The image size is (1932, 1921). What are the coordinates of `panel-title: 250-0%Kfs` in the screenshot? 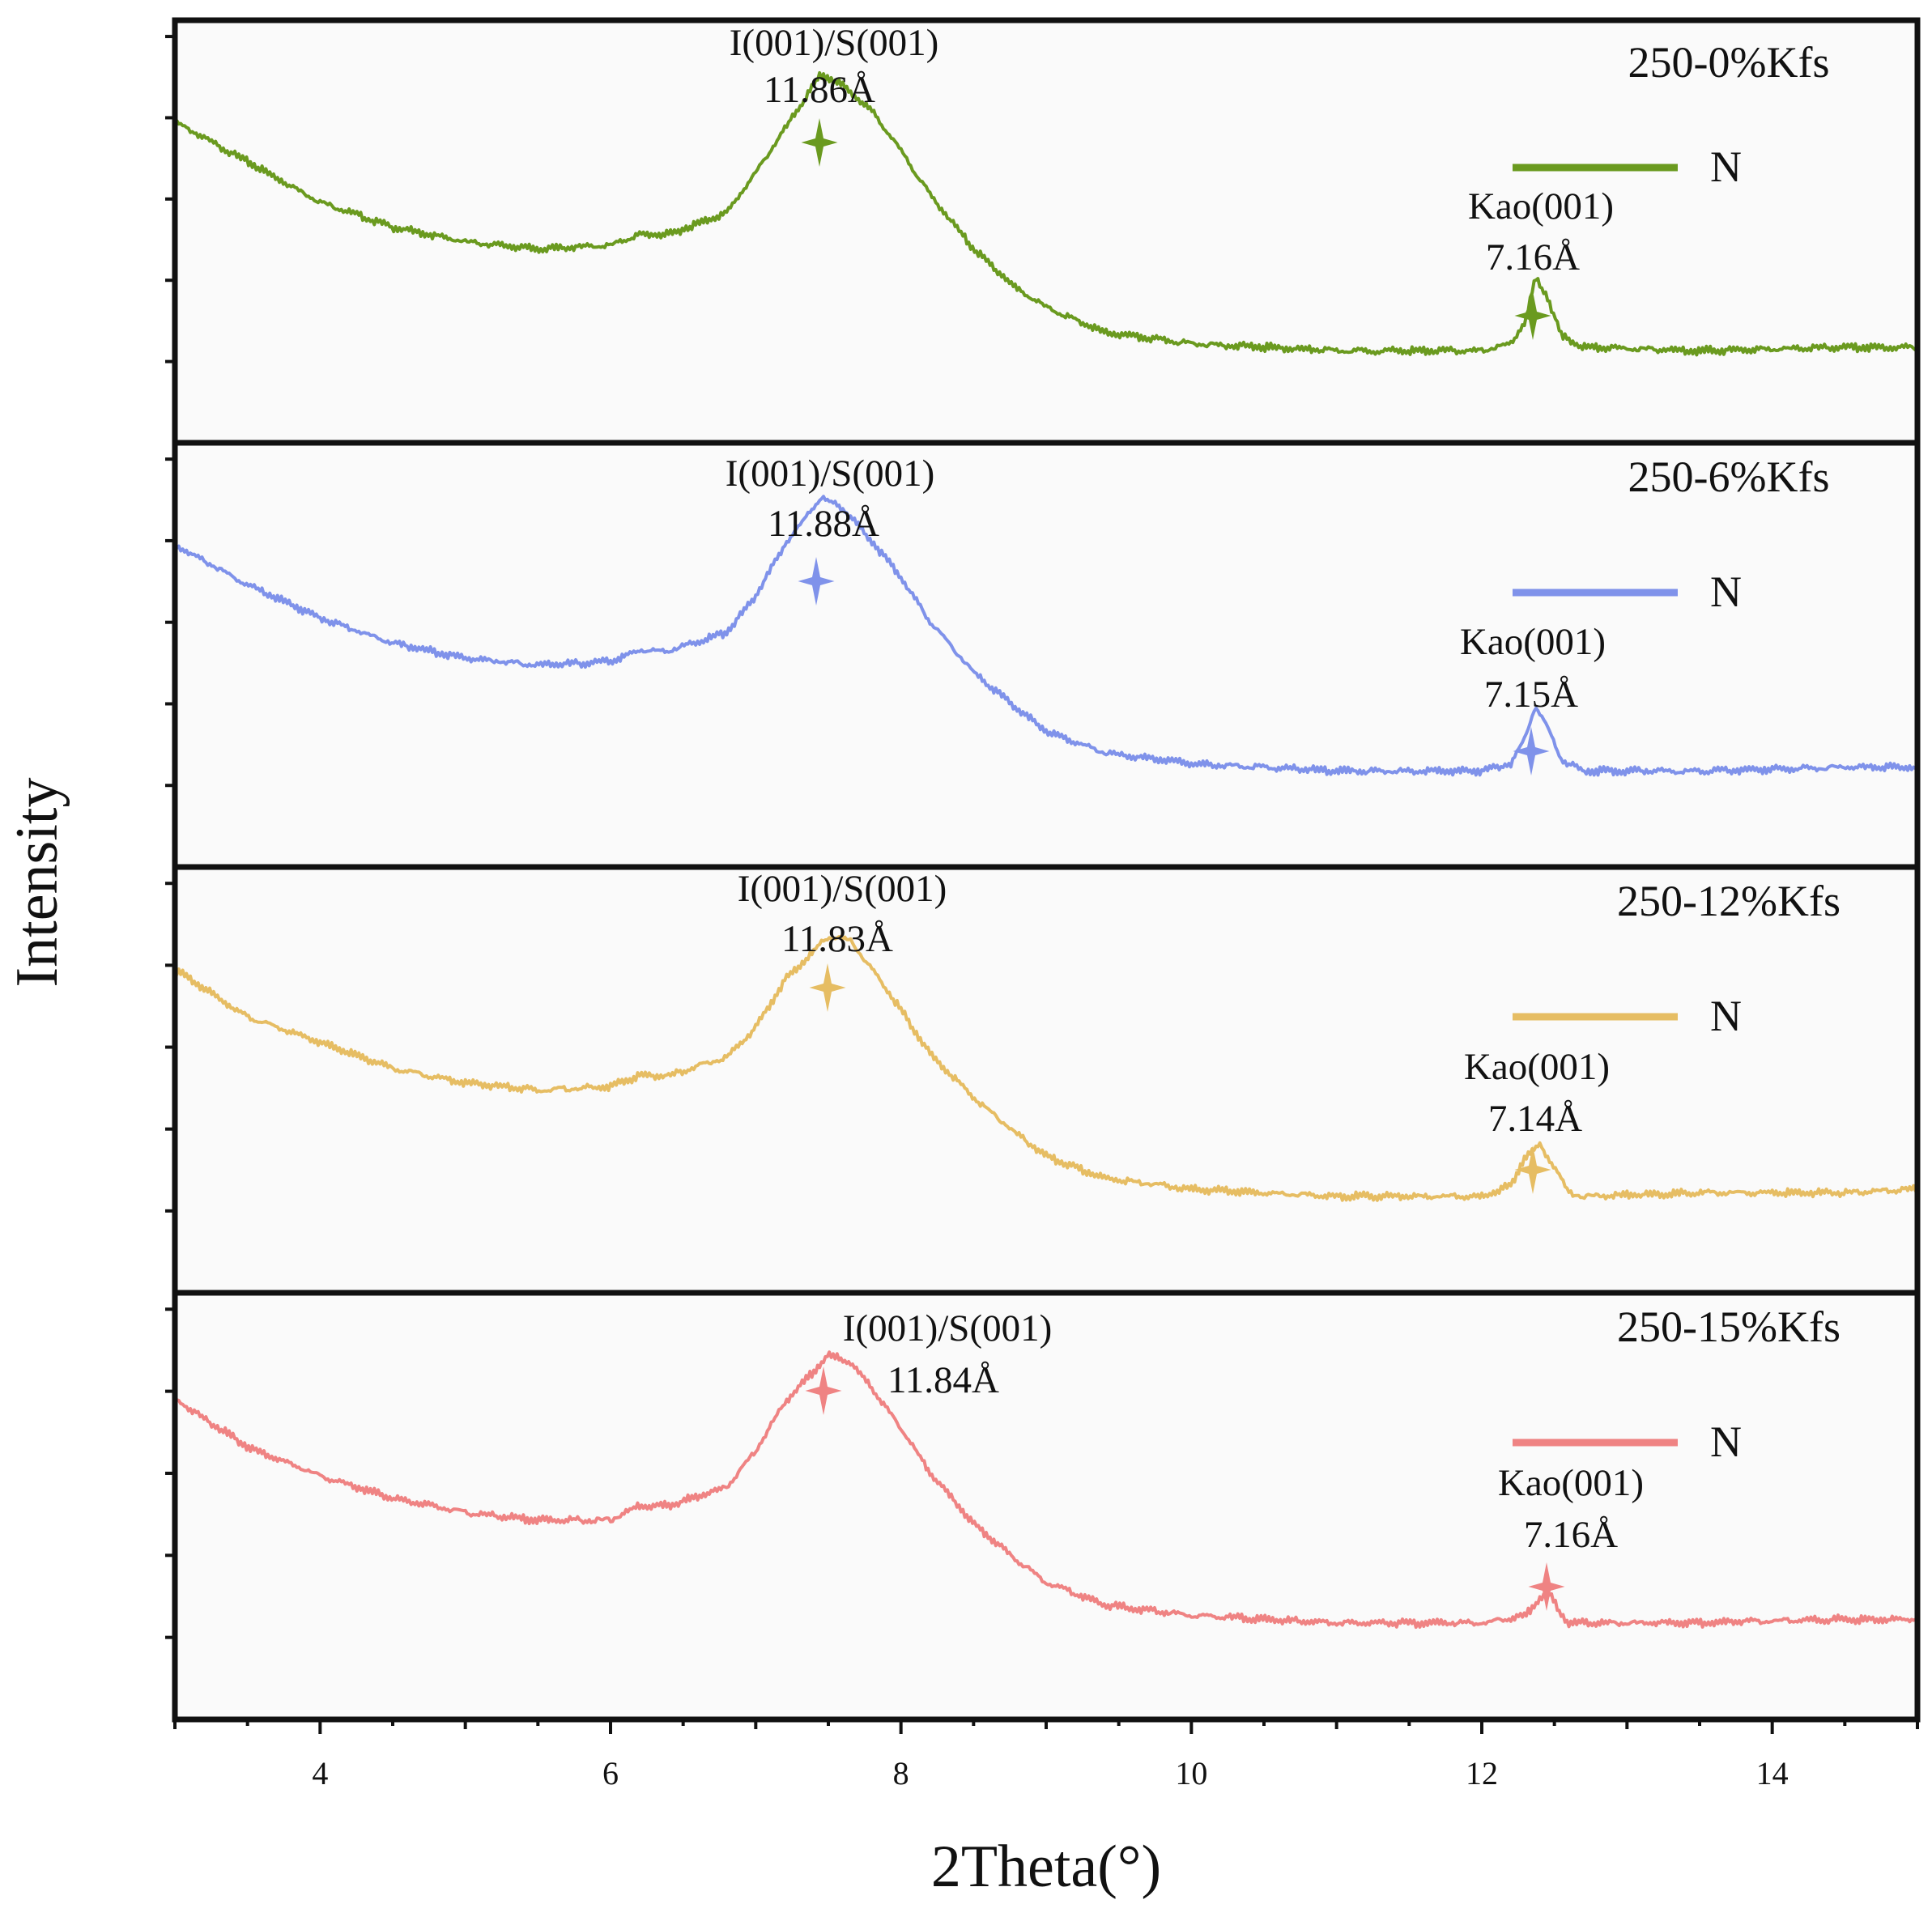 It's located at (1729, 62).